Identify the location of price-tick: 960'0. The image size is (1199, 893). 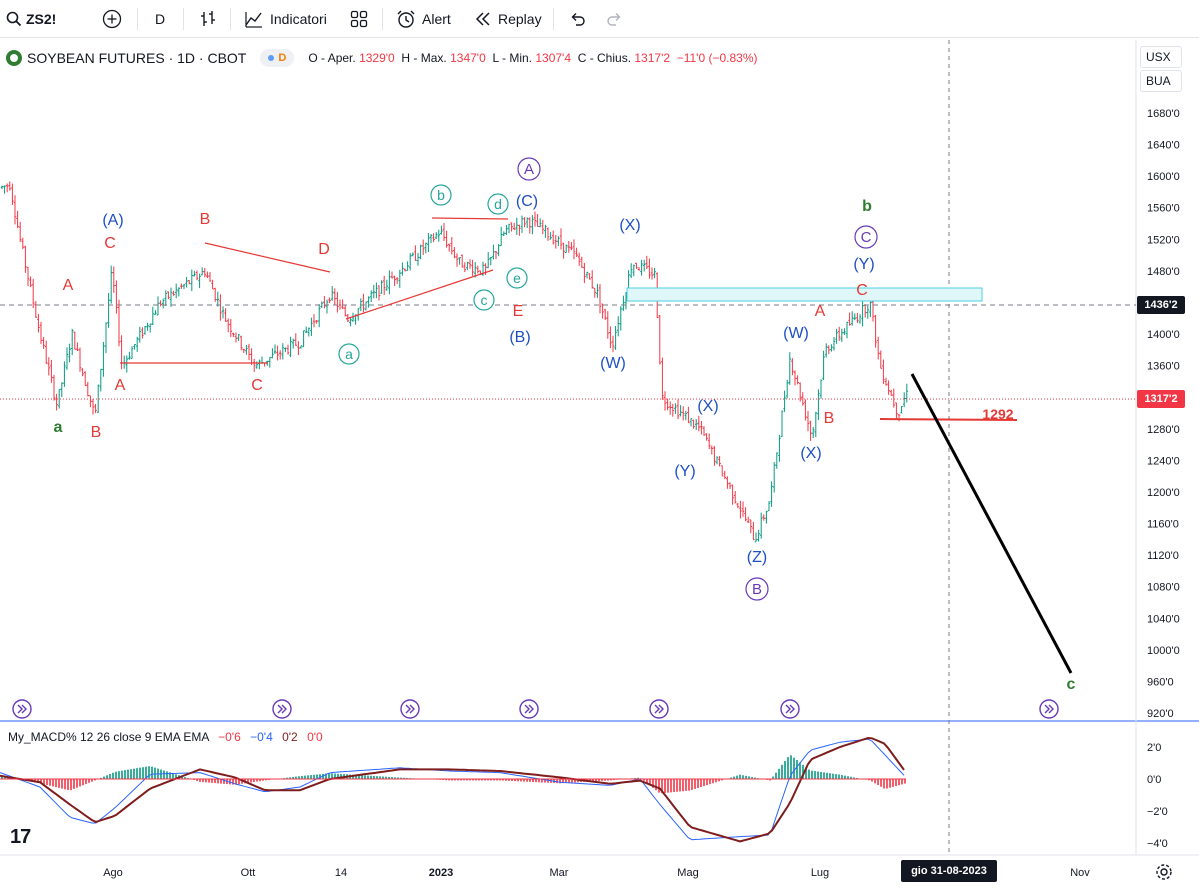
(1160, 682).